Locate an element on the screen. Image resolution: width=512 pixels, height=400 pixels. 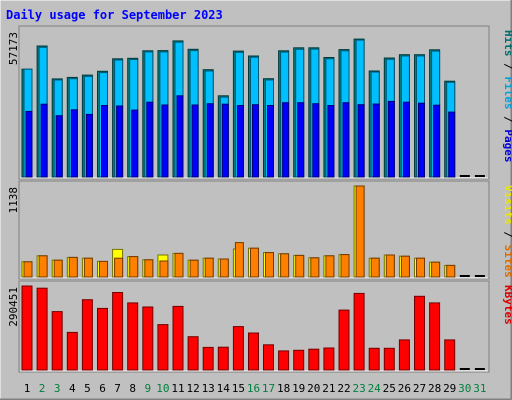
kbytes-ymax-label: 290451 is located at coordinates (13, 307).